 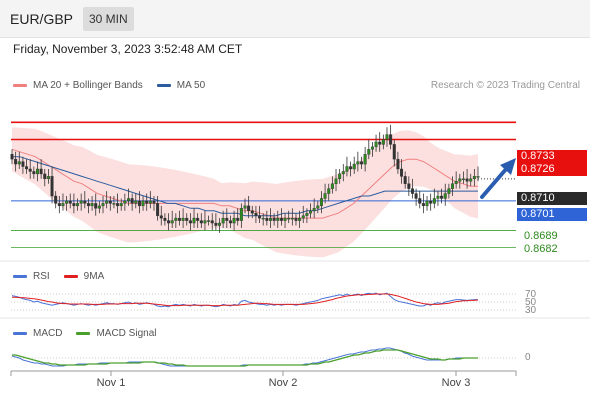 I want to click on ma50-legend-label: MA 50, so click(x=191, y=85).